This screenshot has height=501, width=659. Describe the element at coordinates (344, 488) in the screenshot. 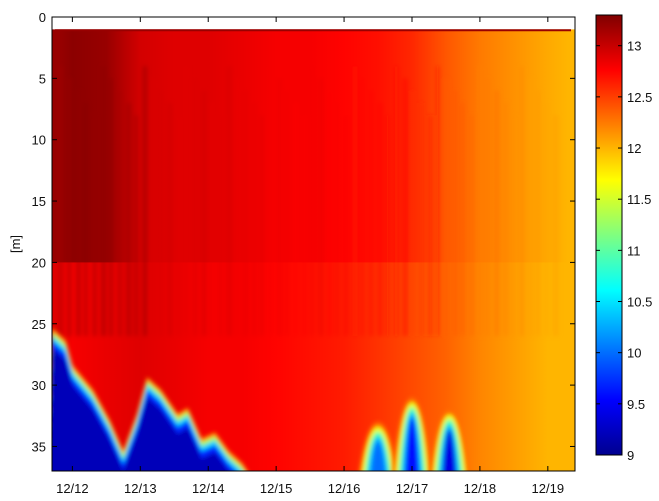

I see `x-tick-label: 12/16` at that location.